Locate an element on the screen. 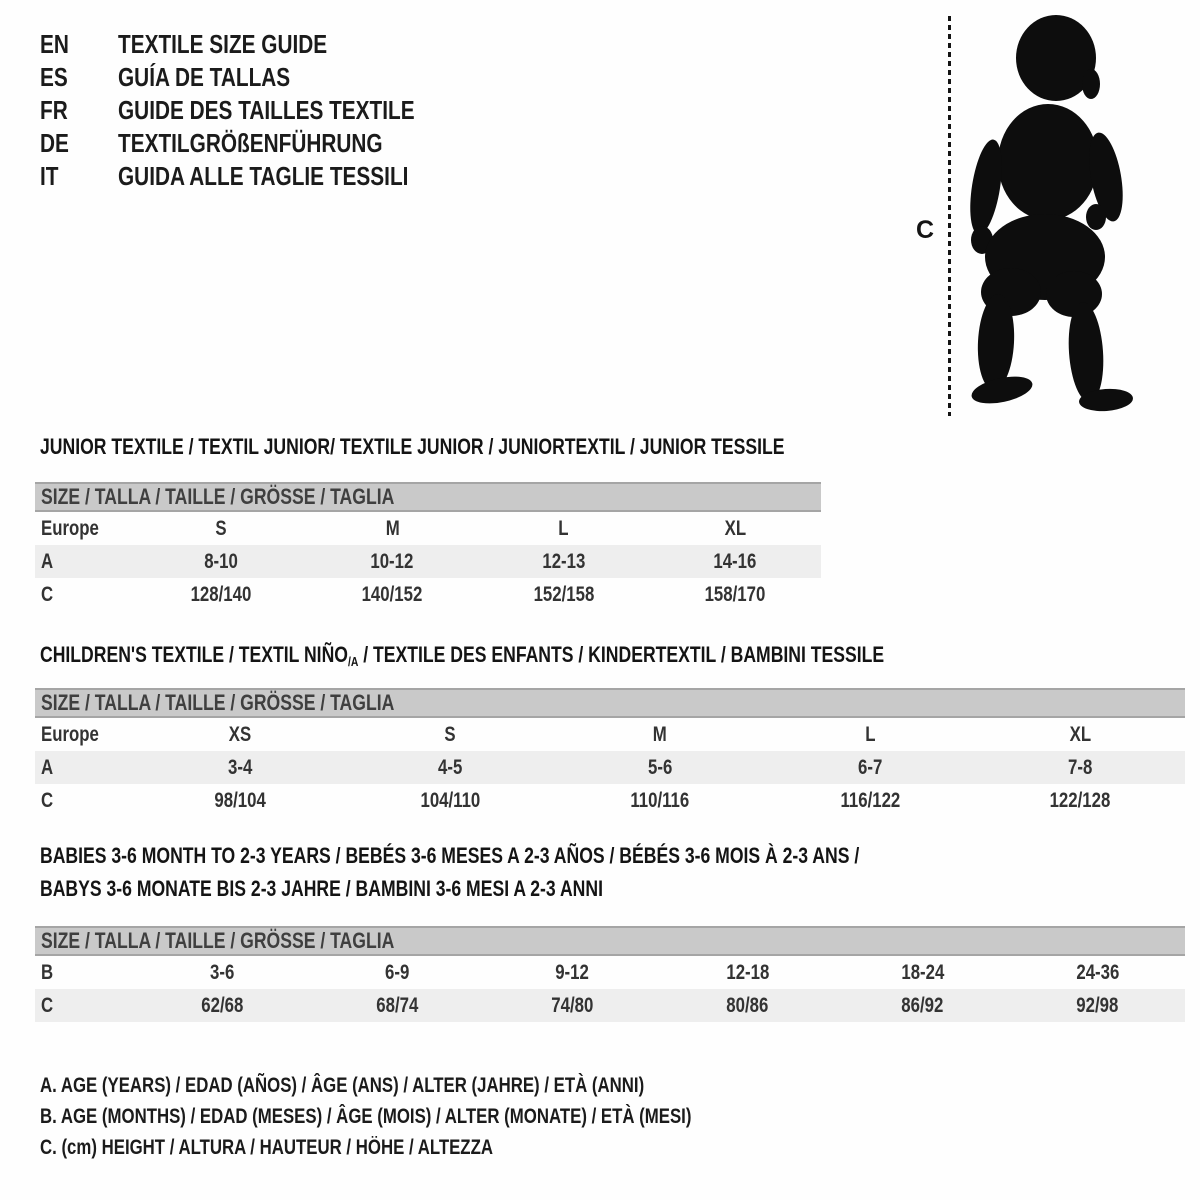 The width and height of the screenshot is (1200, 1200). subscript-suffix: /A is located at coordinates (353, 661).